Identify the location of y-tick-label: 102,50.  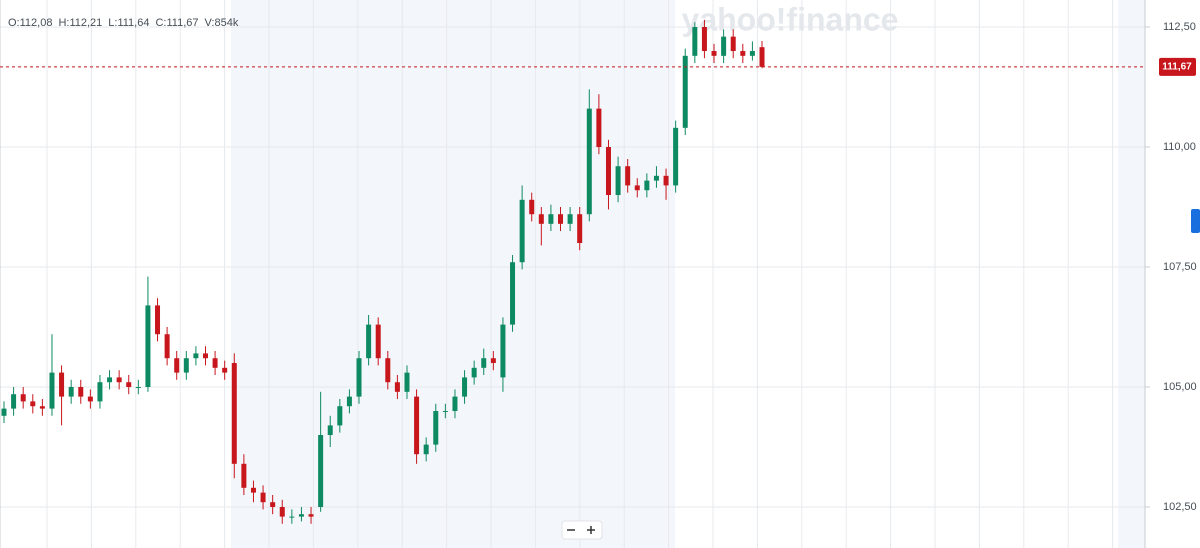
(1180, 507).